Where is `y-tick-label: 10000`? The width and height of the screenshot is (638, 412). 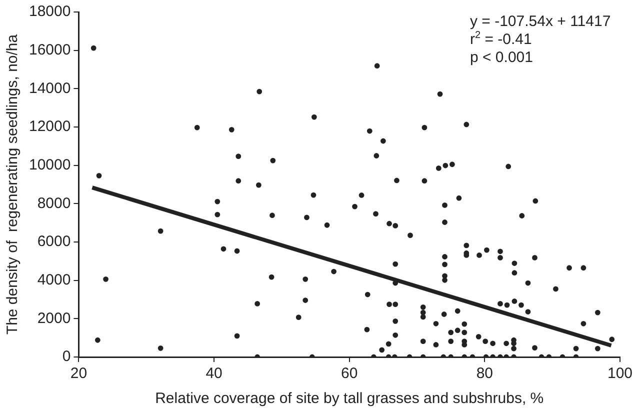 y-tick-label: 10000 is located at coordinates (49, 165).